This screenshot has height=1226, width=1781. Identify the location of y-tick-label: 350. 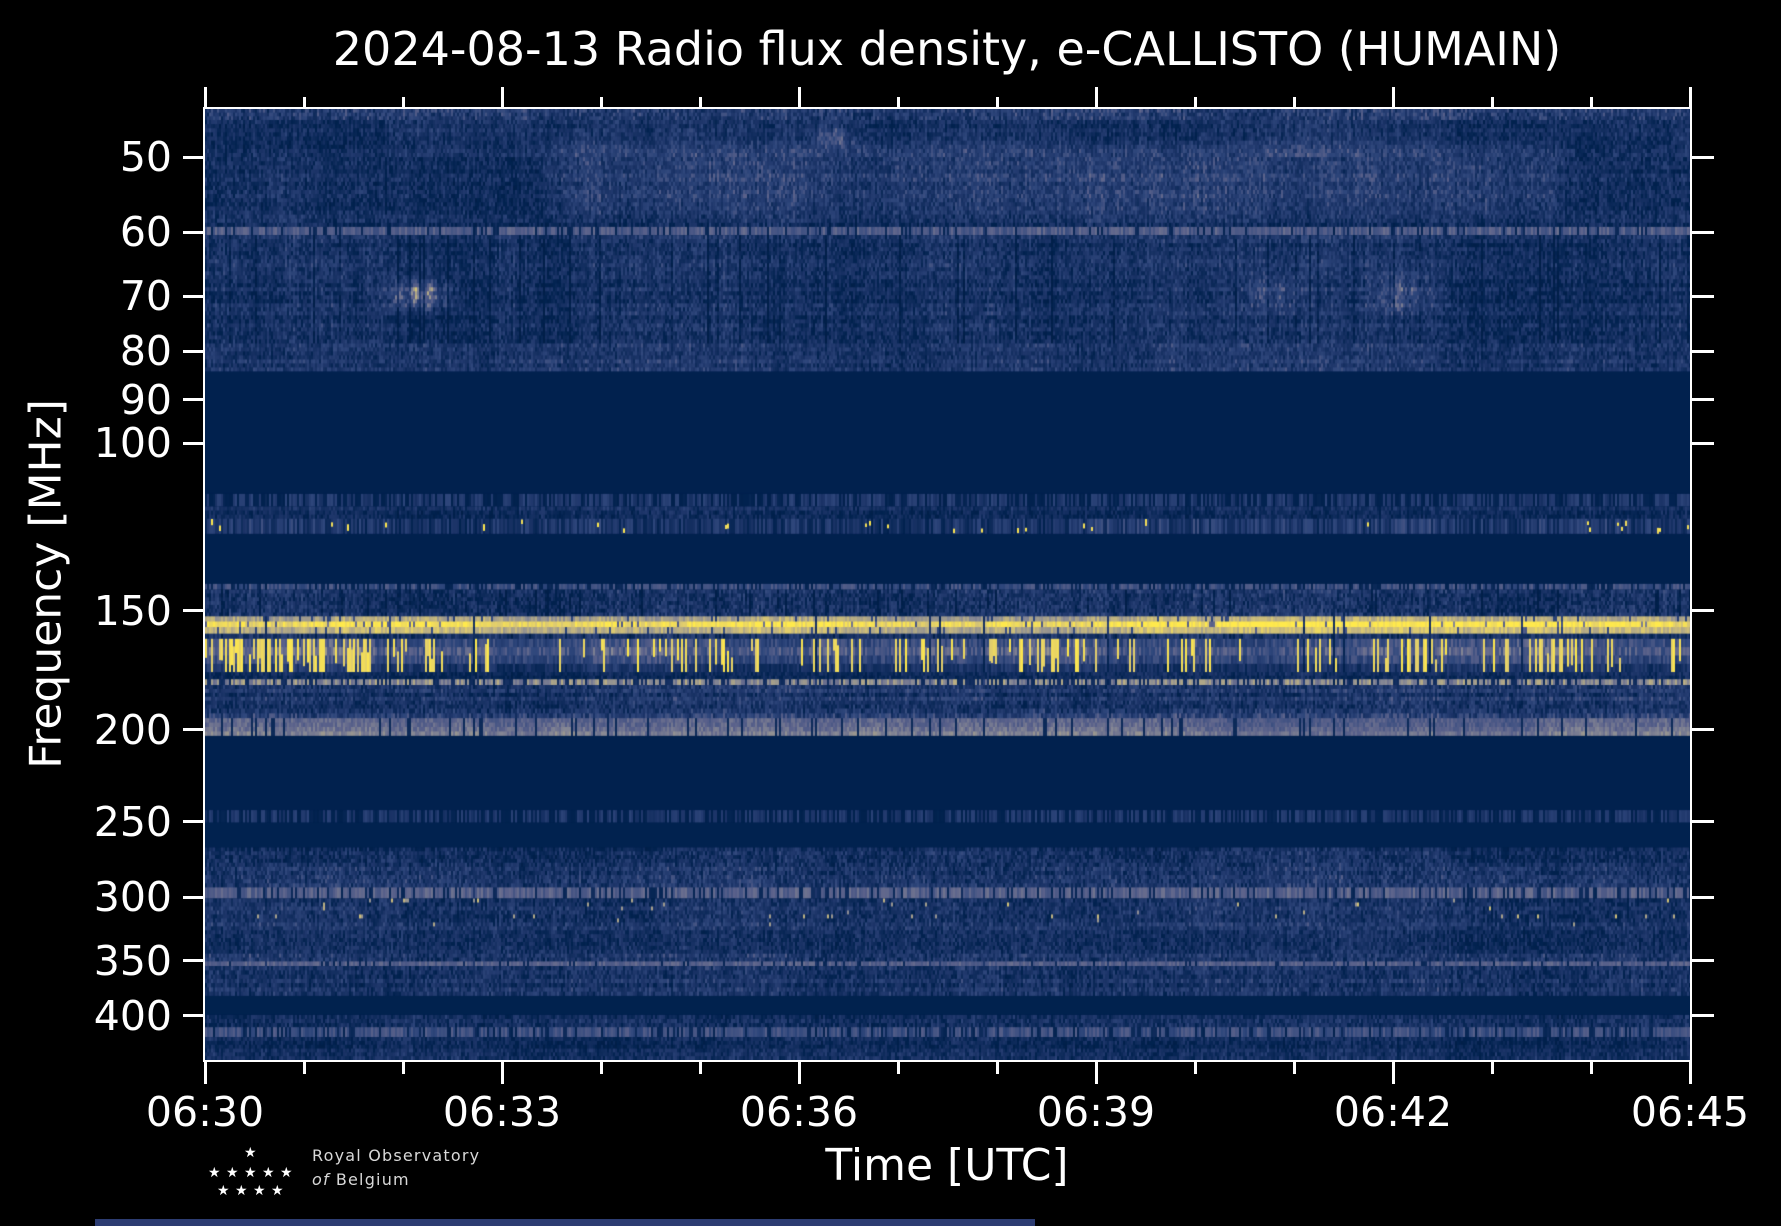
(132, 960).